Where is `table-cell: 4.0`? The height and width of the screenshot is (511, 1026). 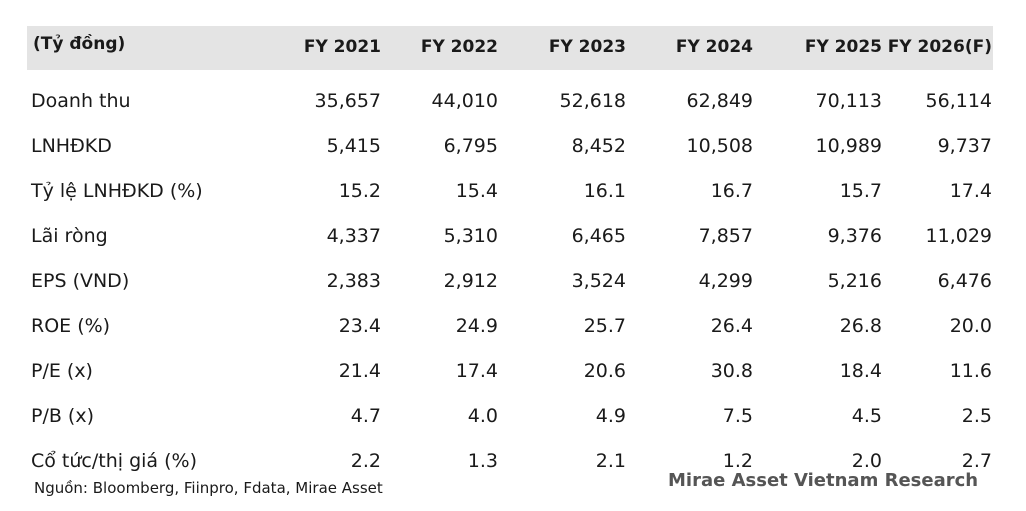
table-cell: 4.0 is located at coordinates (482, 416).